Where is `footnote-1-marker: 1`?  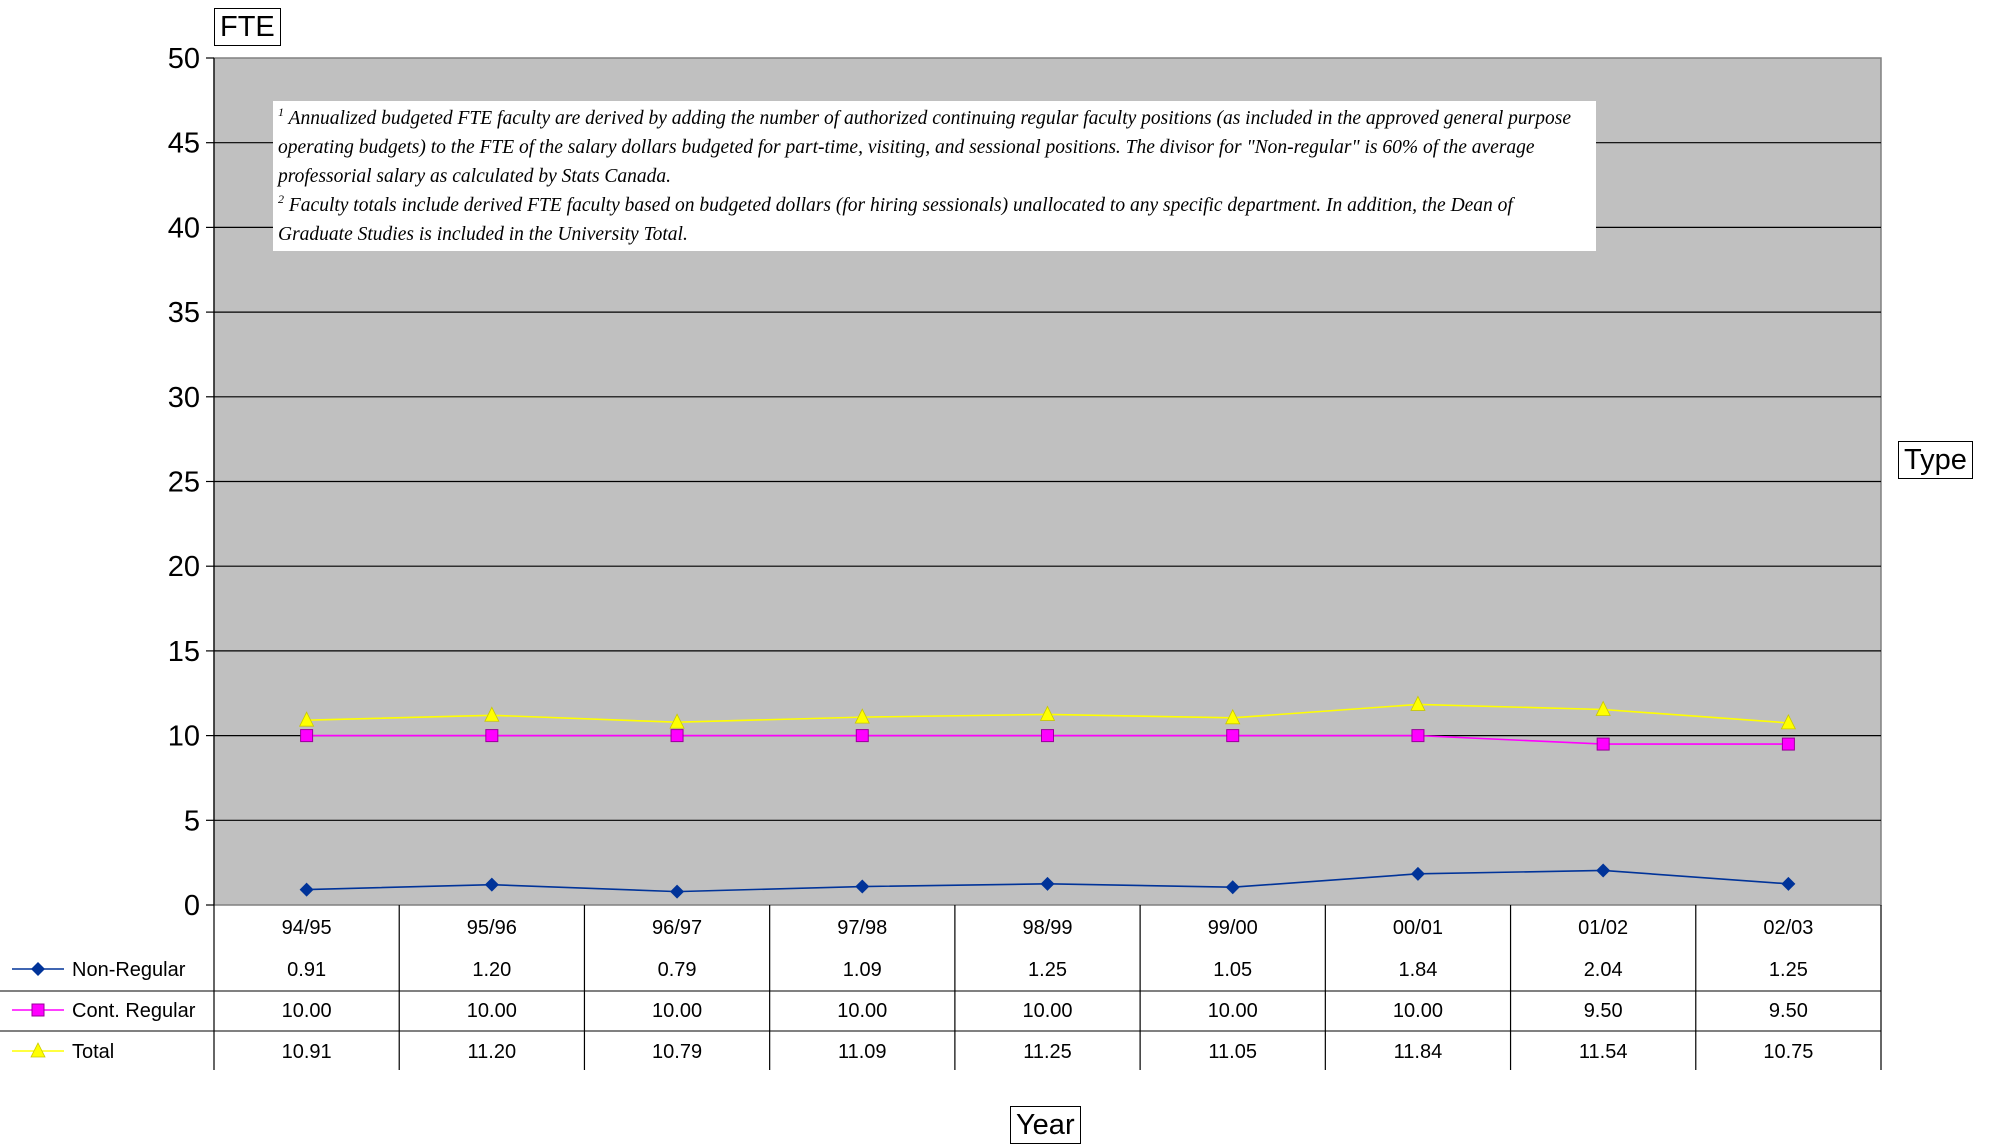
footnote-1-marker: 1 is located at coordinates (281, 112).